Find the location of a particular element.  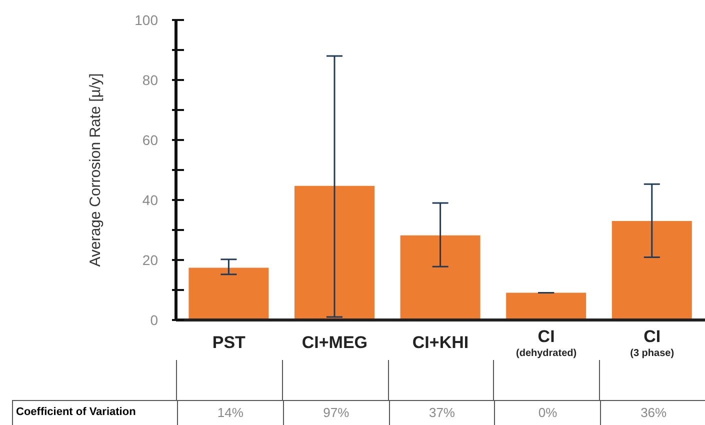

x-tick-label: CI+MEG is located at coordinates (335, 342).